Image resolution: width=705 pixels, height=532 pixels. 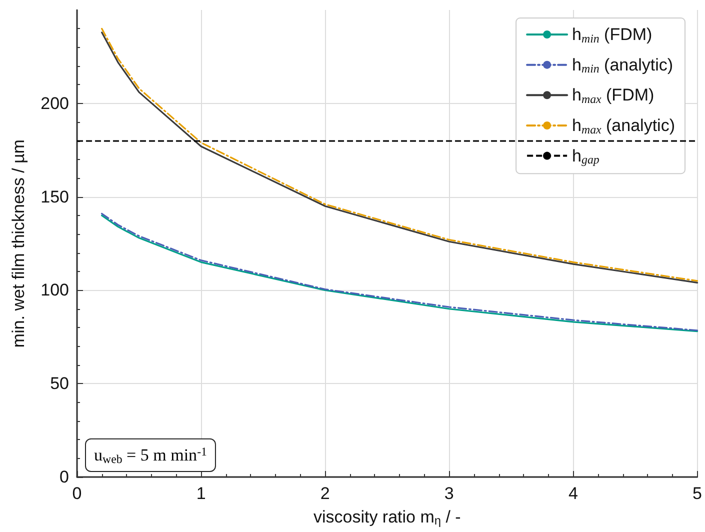 What do you see at coordinates (54, 103) in the screenshot?
I see `y-tick-label: 200` at bounding box center [54, 103].